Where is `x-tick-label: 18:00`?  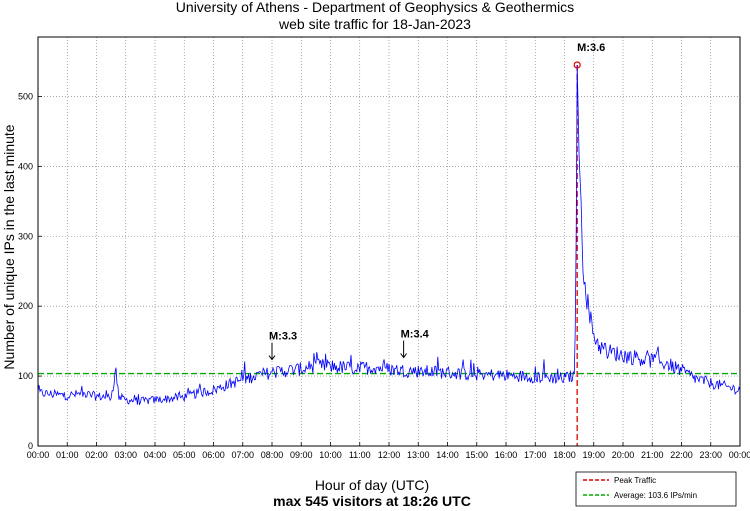 x-tick-label: 18:00 is located at coordinates (564, 455).